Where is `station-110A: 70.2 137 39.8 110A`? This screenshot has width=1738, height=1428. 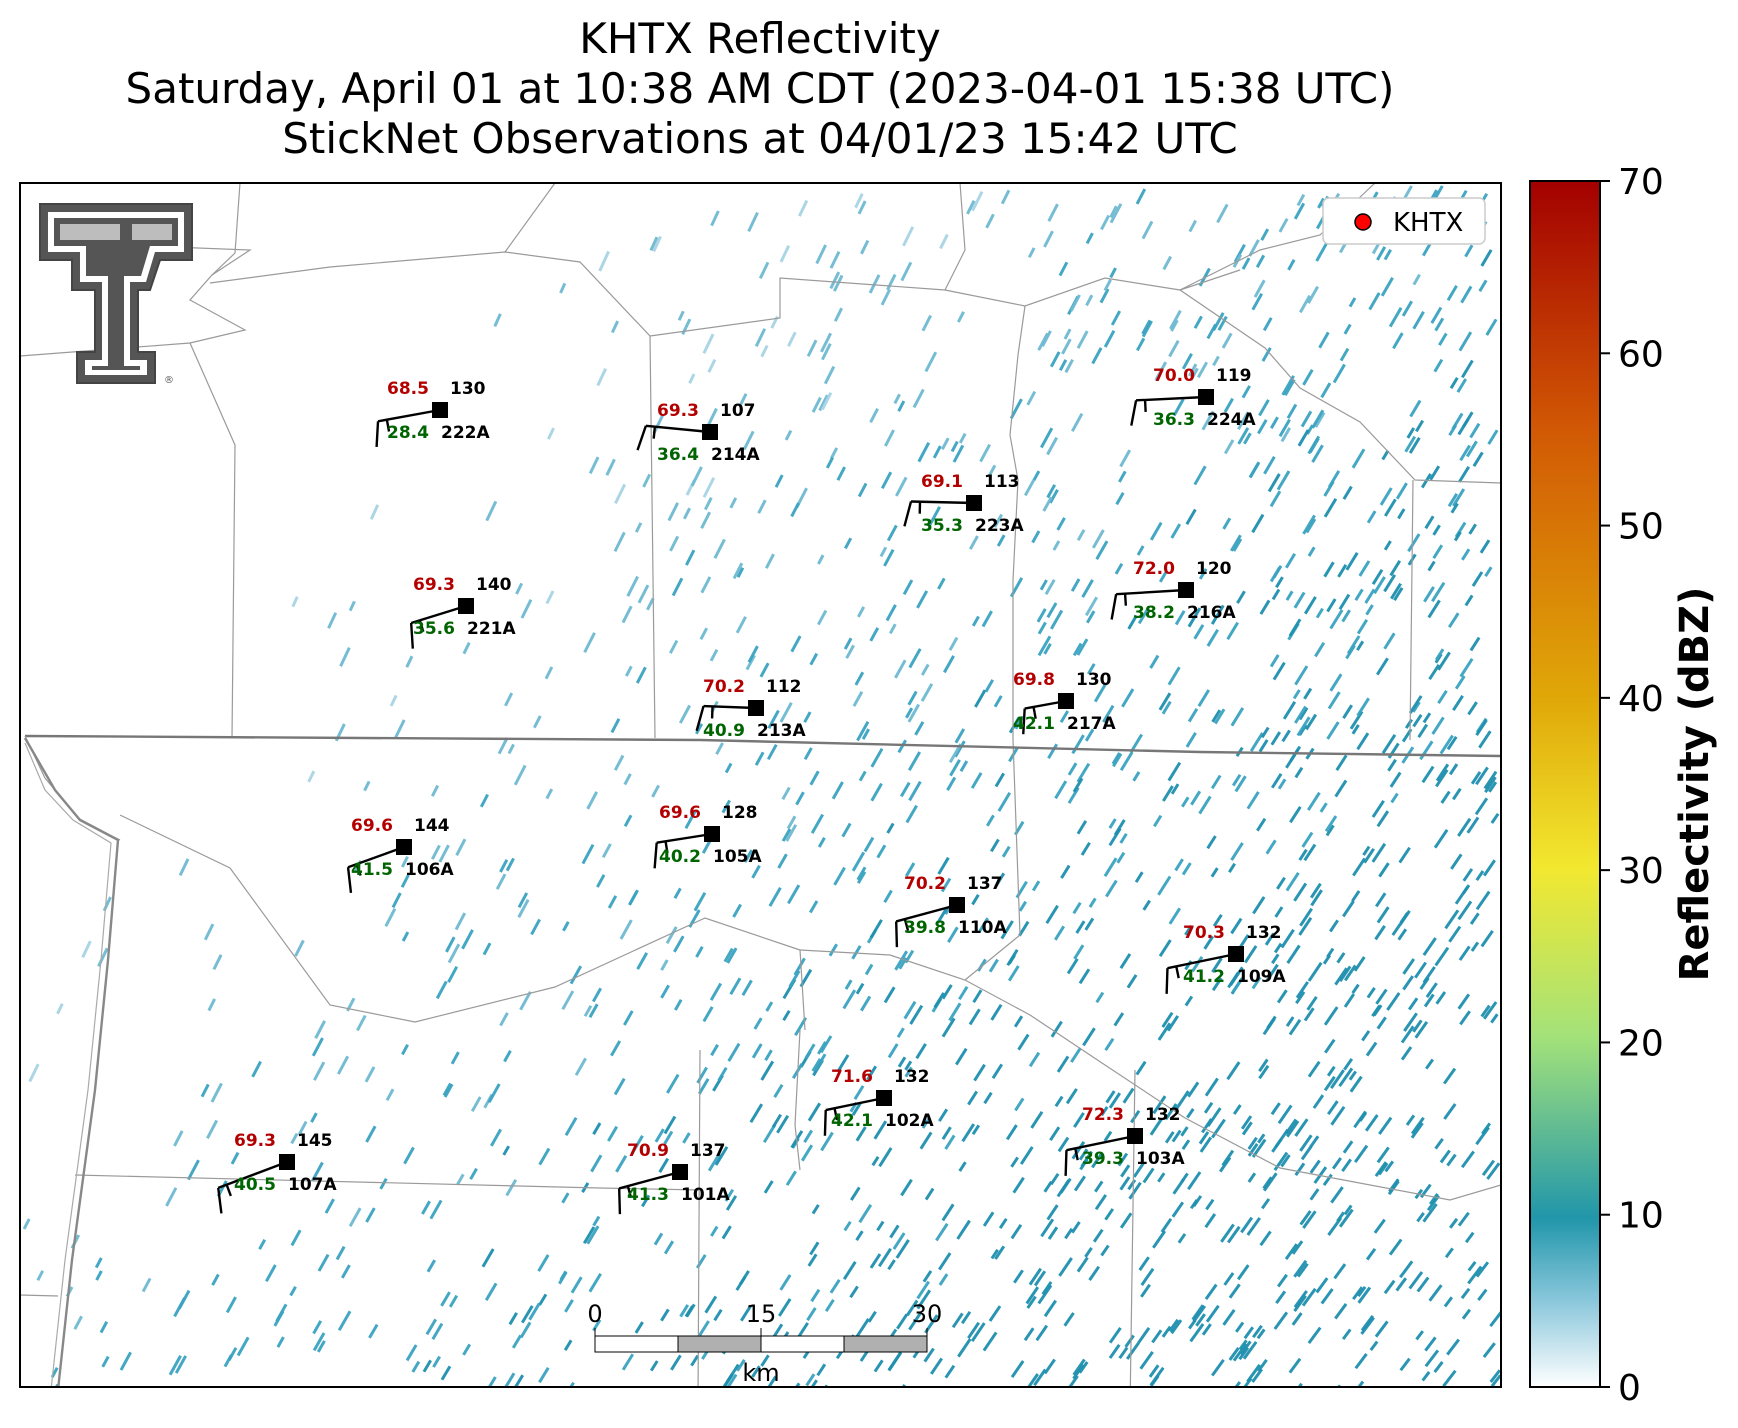
station-110A: 70.2 137 39.8 110A is located at coordinates (950, 911).